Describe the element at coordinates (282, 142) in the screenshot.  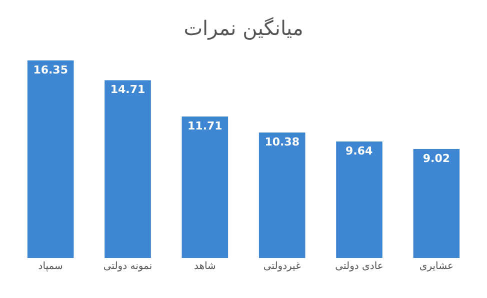
I see `data-label: 10.38` at that location.